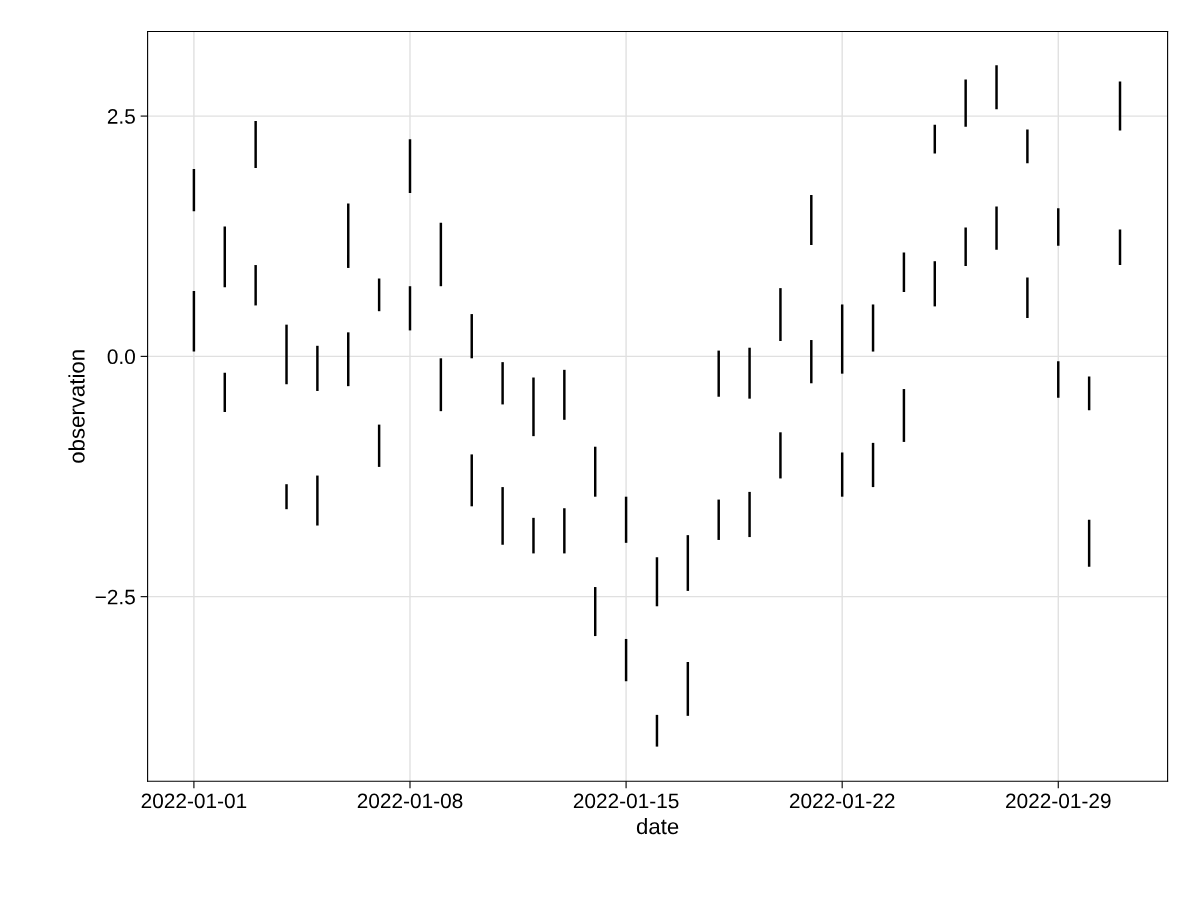  What do you see at coordinates (1058, 801) in the screenshot?
I see `x-tick-label: 2022-01-29` at bounding box center [1058, 801].